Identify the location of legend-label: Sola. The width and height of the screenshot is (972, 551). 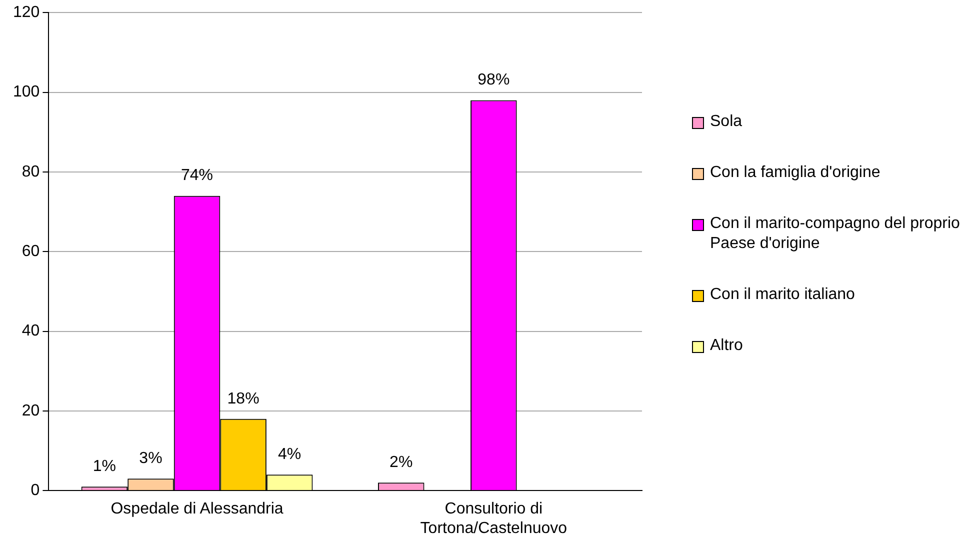
(726, 122).